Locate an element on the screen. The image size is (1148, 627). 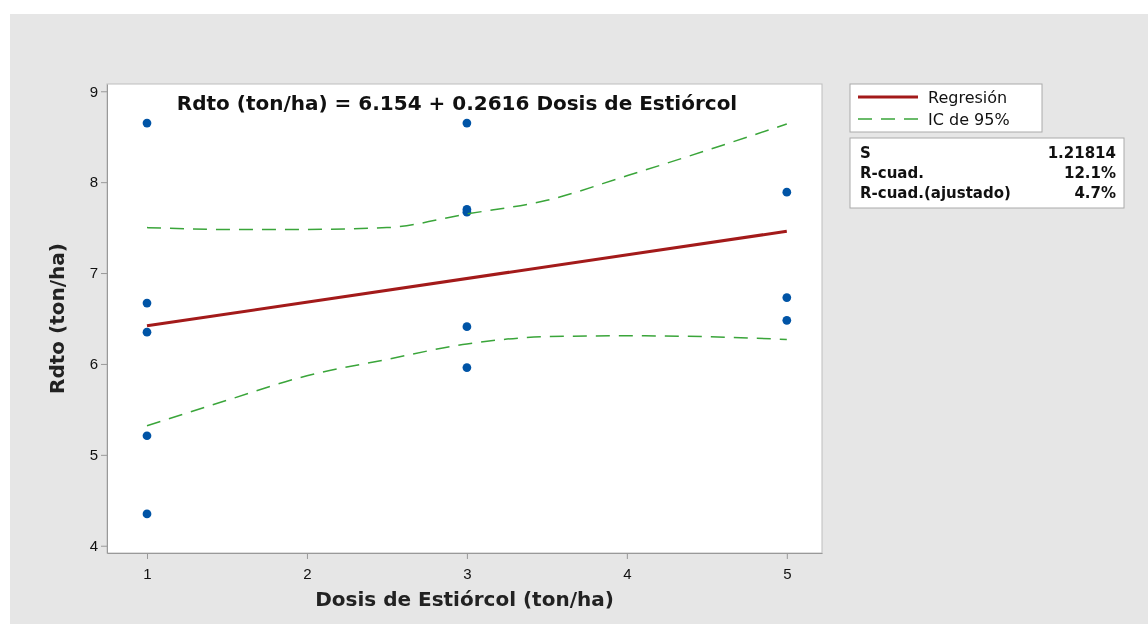
text: S 1.21814 is located at coordinates (988, 153).